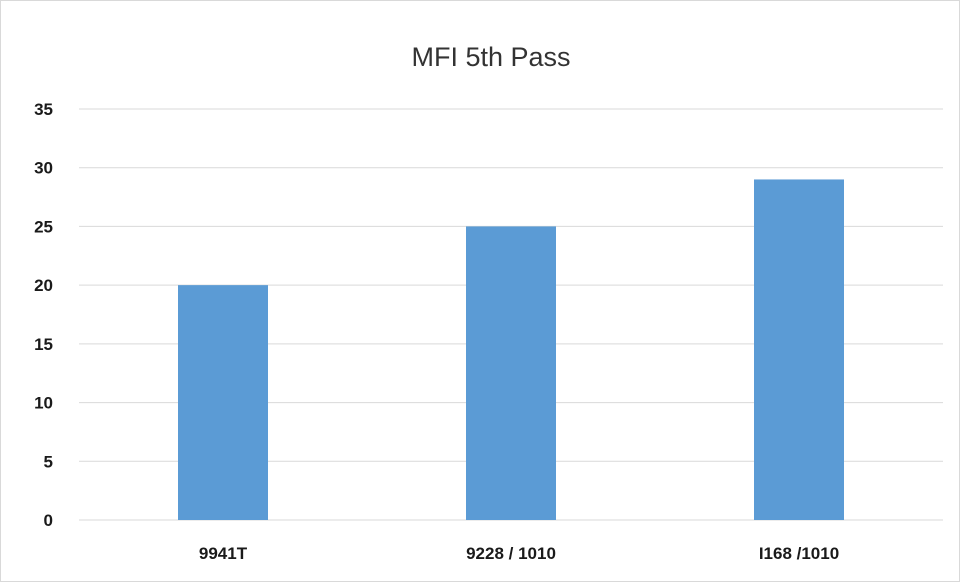 The height and width of the screenshot is (583, 960). What do you see at coordinates (511, 553) in the screenshot?
I see `x-tick-label: 9228 / 1010` at bounding box center [511, 553].